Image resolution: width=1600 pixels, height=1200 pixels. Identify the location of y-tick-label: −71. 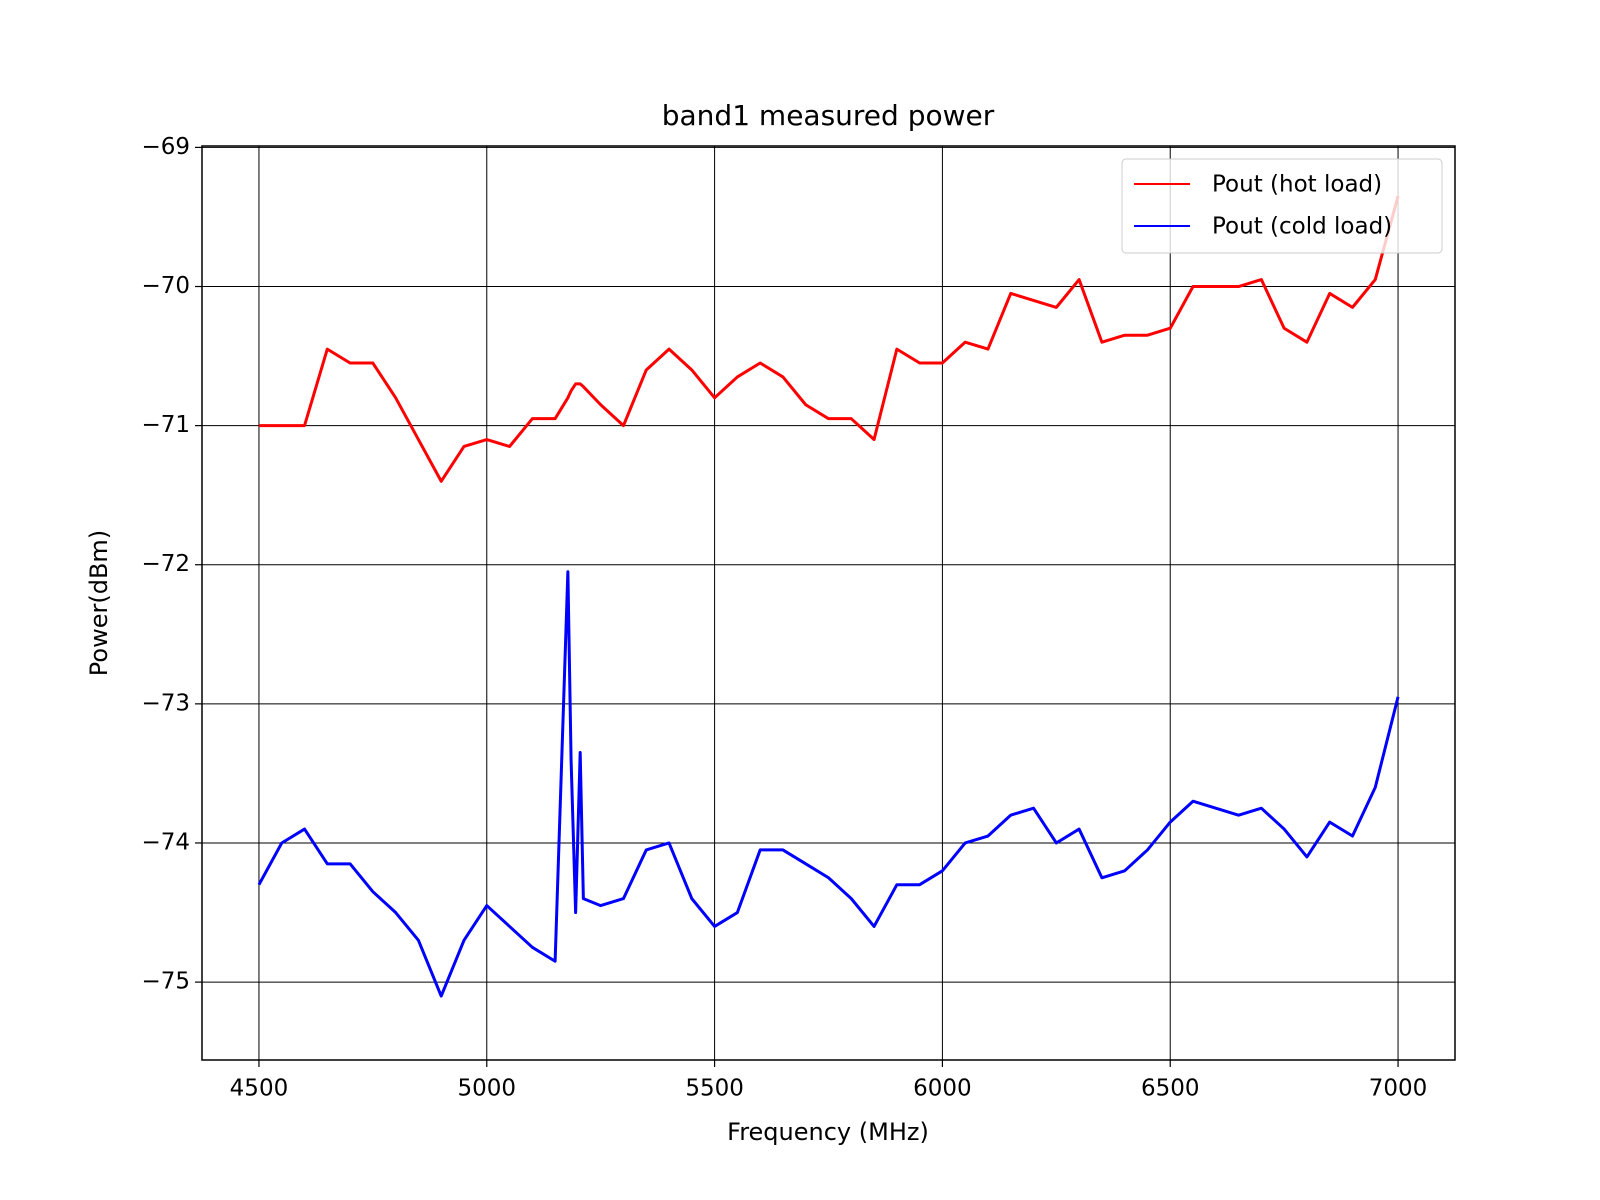
(165, 425).